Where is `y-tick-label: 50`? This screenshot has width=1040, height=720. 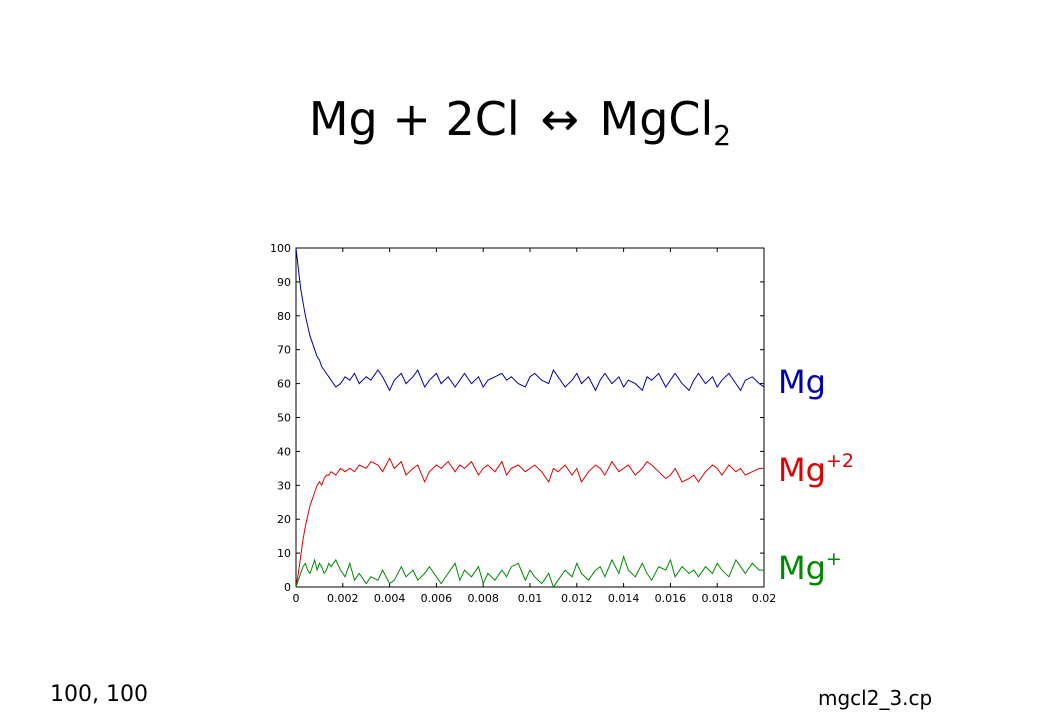
y-tick-label: 50 is located at coordinates (284, 418).